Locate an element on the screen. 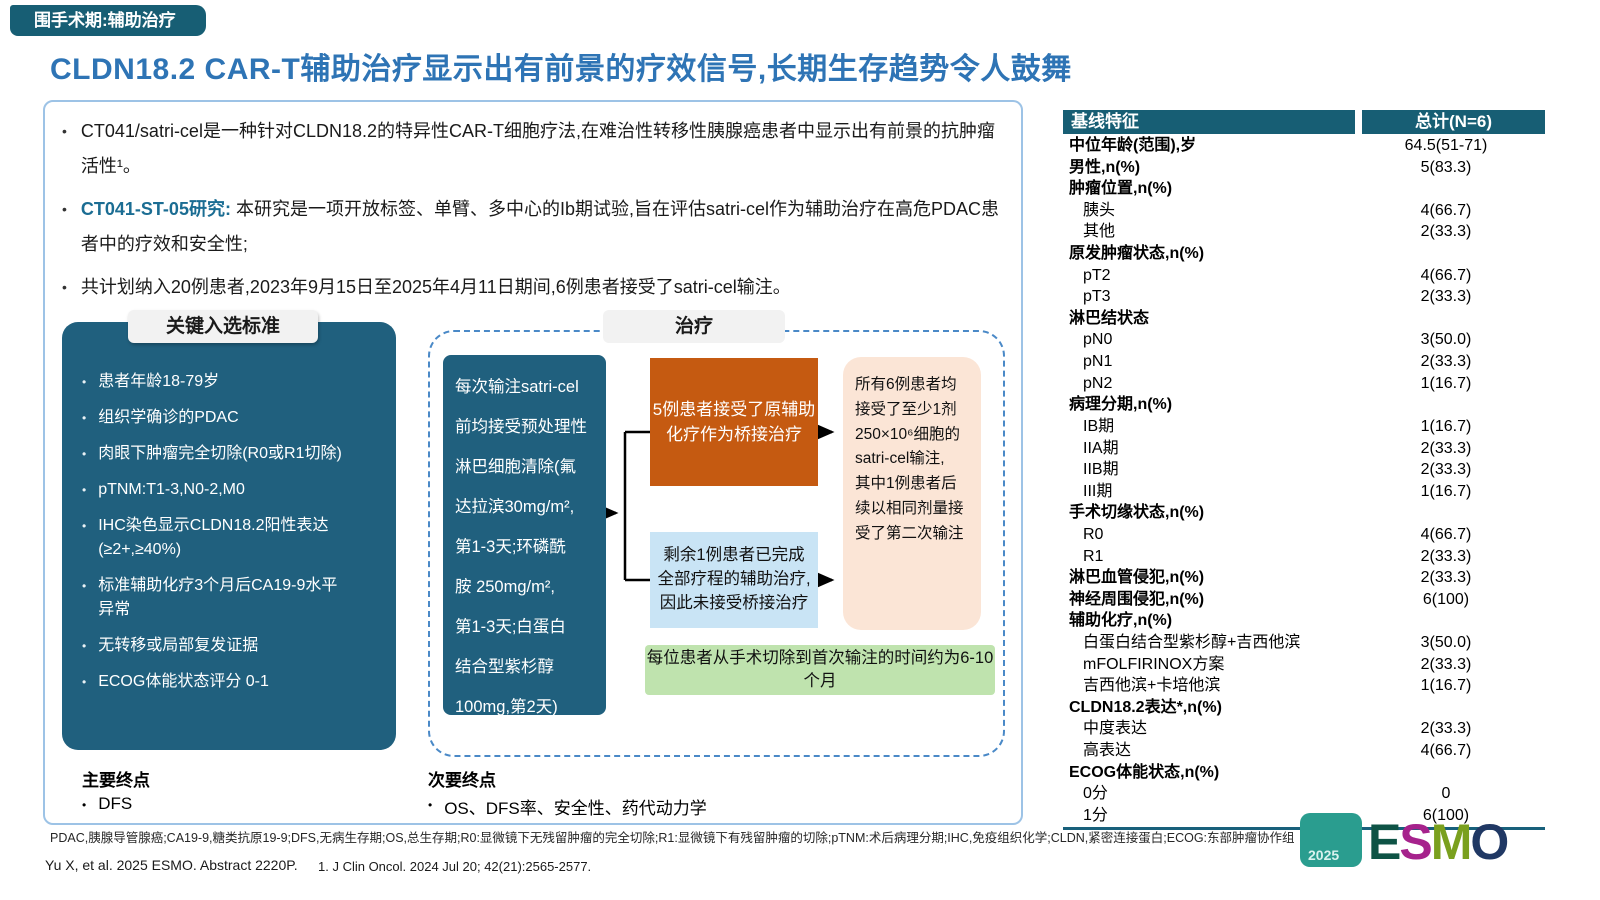 The height and width of the screenshot is (900, 1600). table-row: IIB期 2(33.3) is located at coordinates (1304, 470).